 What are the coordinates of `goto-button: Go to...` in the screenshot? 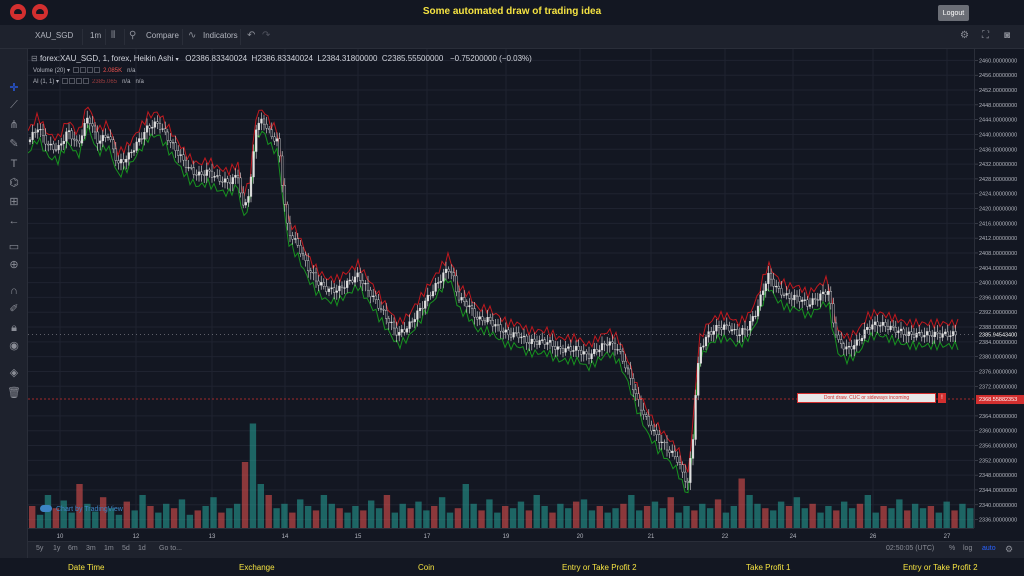 It's located at (170, 548).